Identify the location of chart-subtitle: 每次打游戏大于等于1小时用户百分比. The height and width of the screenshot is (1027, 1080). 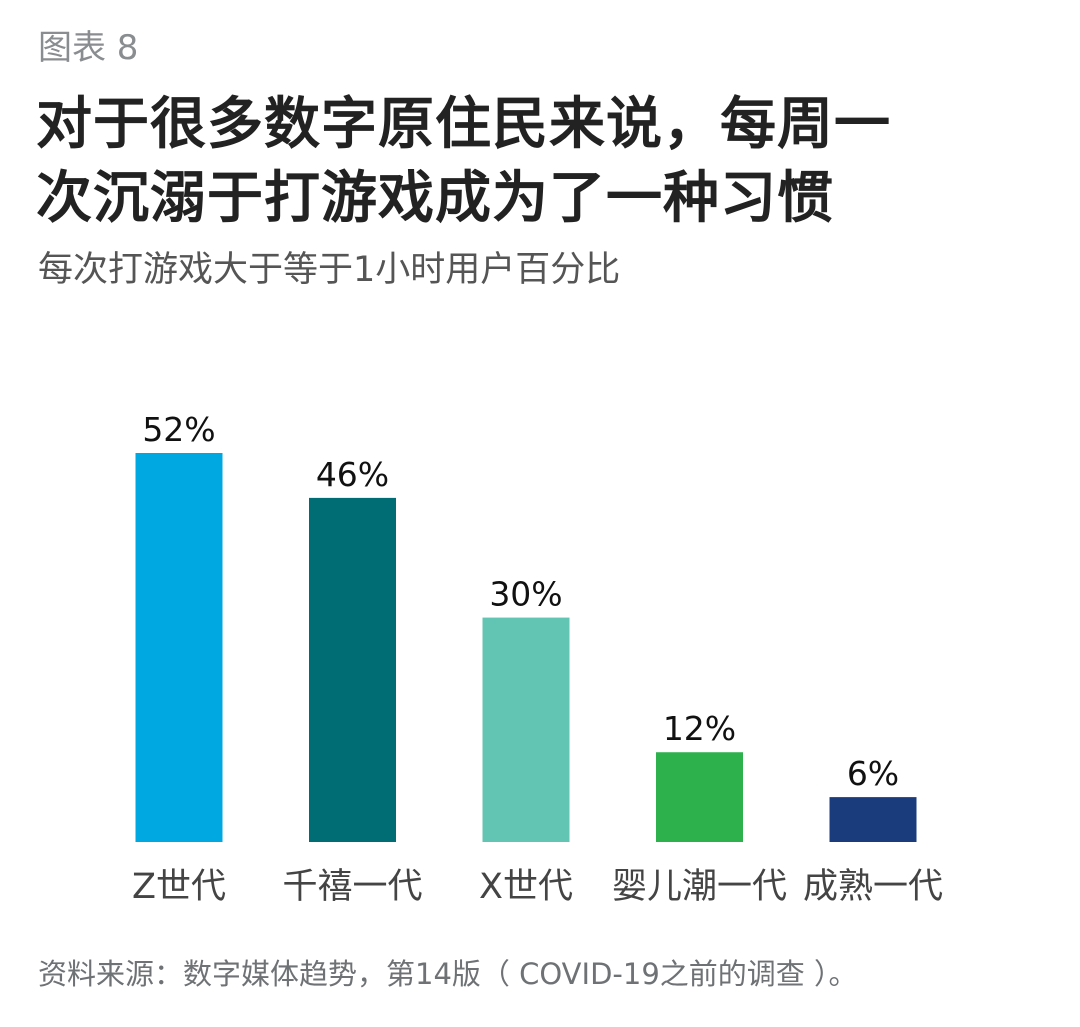
(329, 270).